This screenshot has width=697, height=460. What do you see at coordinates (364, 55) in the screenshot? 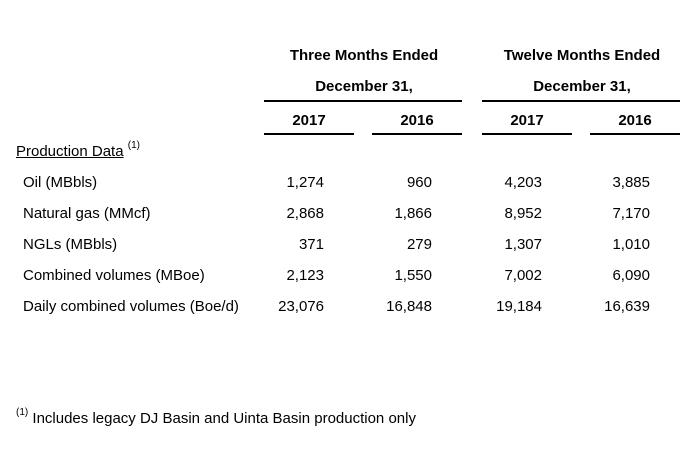
I see `three-months-title: Three Months Ended` at bounding box center [364, 55].